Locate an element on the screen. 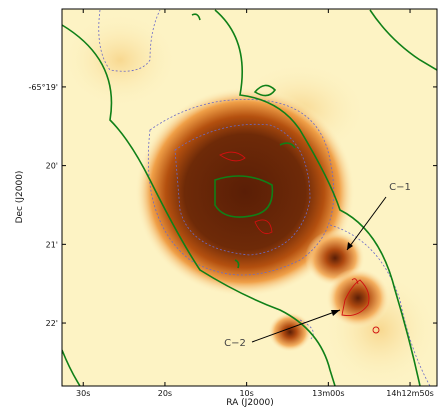  source-c2 is located at coordinates (358, 298).